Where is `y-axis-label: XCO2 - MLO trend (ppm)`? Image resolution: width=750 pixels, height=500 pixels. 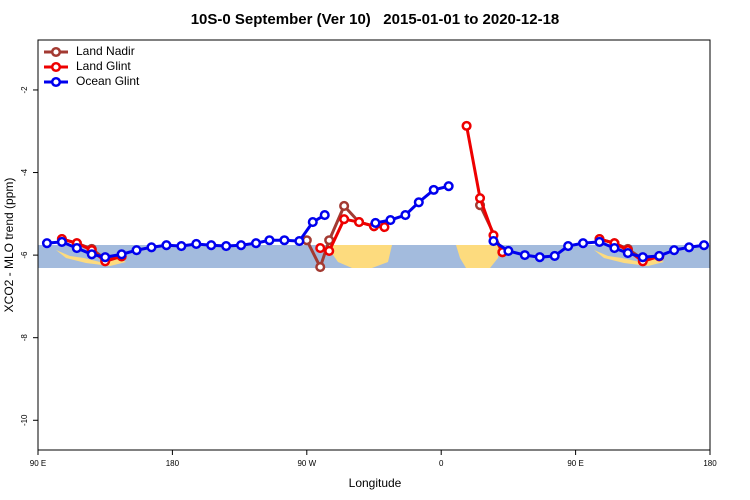 y-axis-label: XCO2 - MLO trend (ppm) is located at coordinates (9, 245).